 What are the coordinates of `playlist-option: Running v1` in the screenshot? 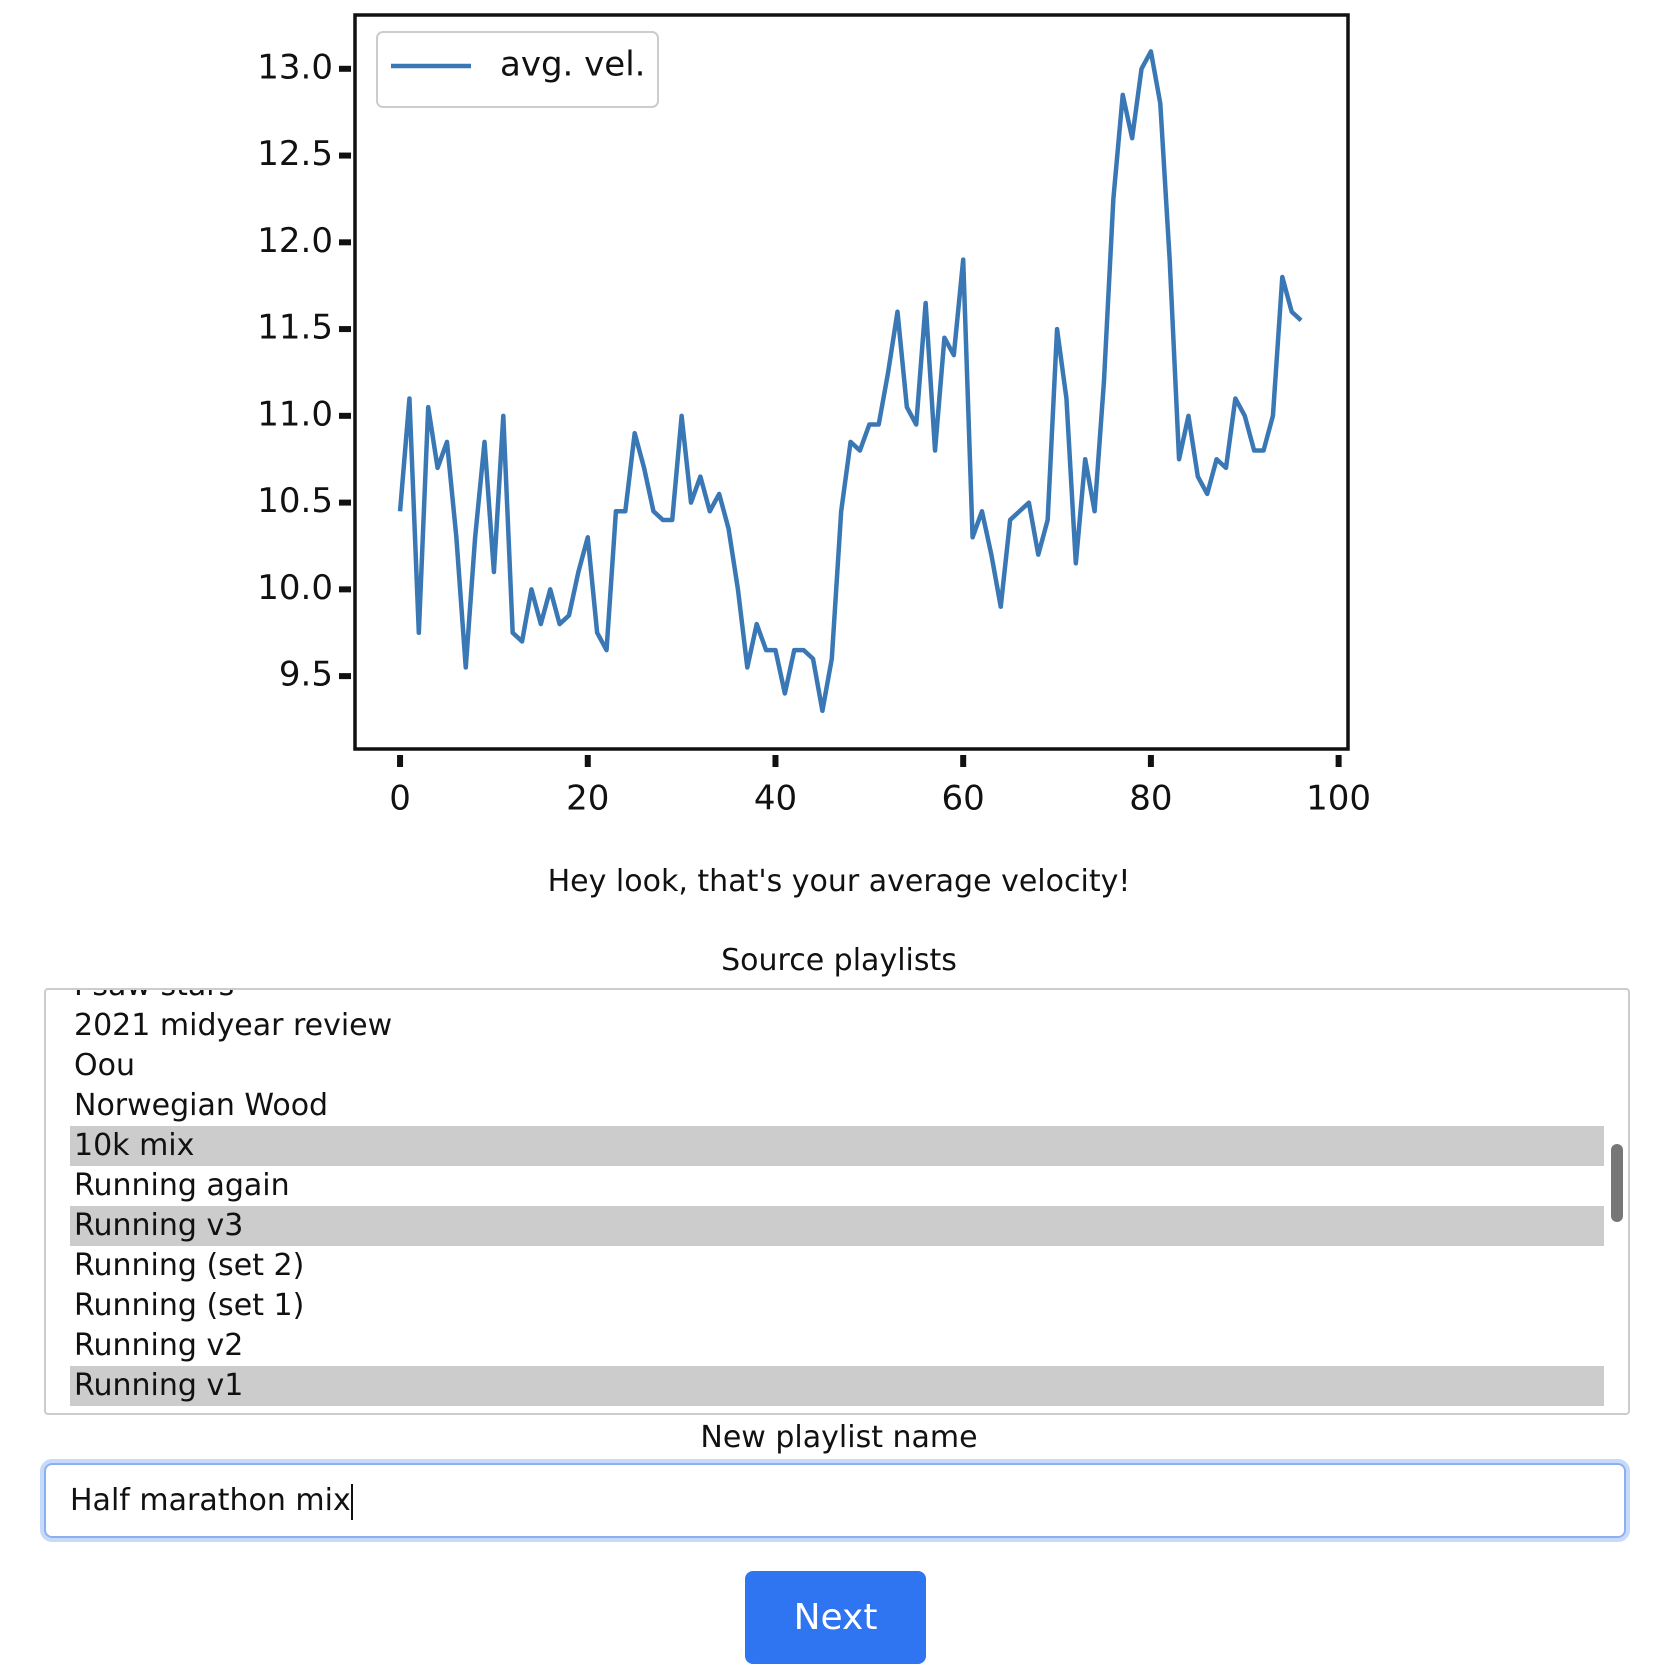 It's located at (837, 1386).